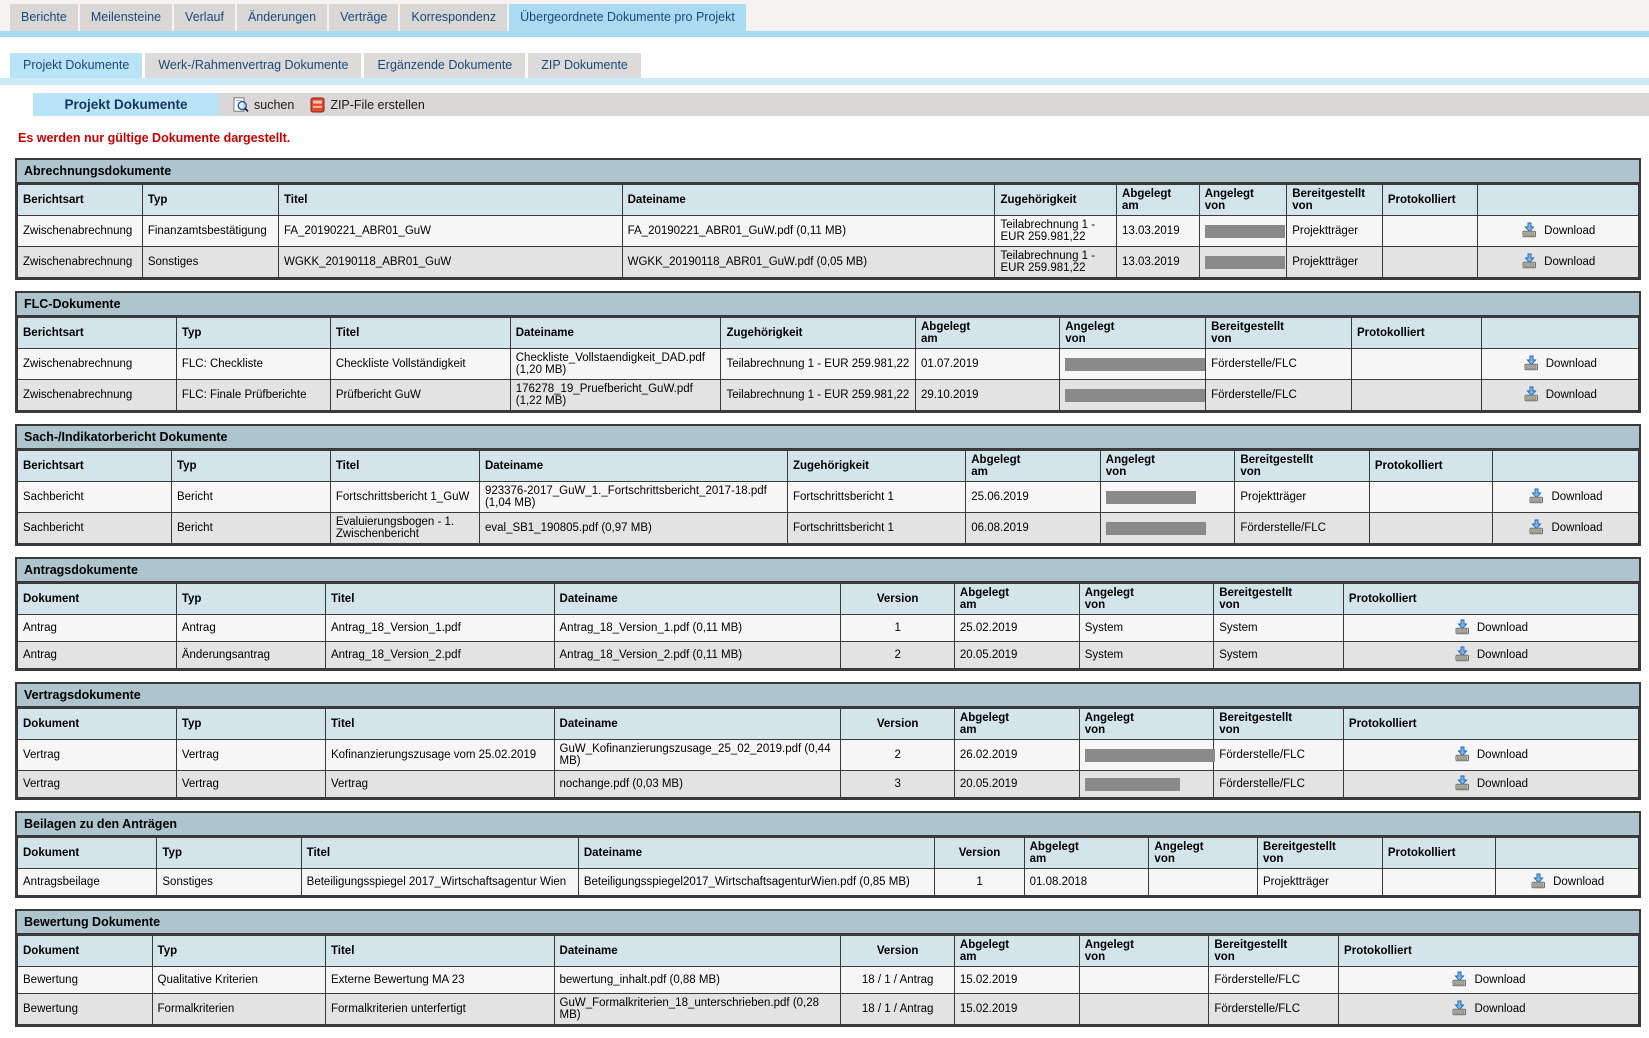 This screenshot has width=1649, height=1038. Describe the element at coordinates (367, 104) in the screenshot. I see `zip-create-button: ZIP-File erstellen` at that location.